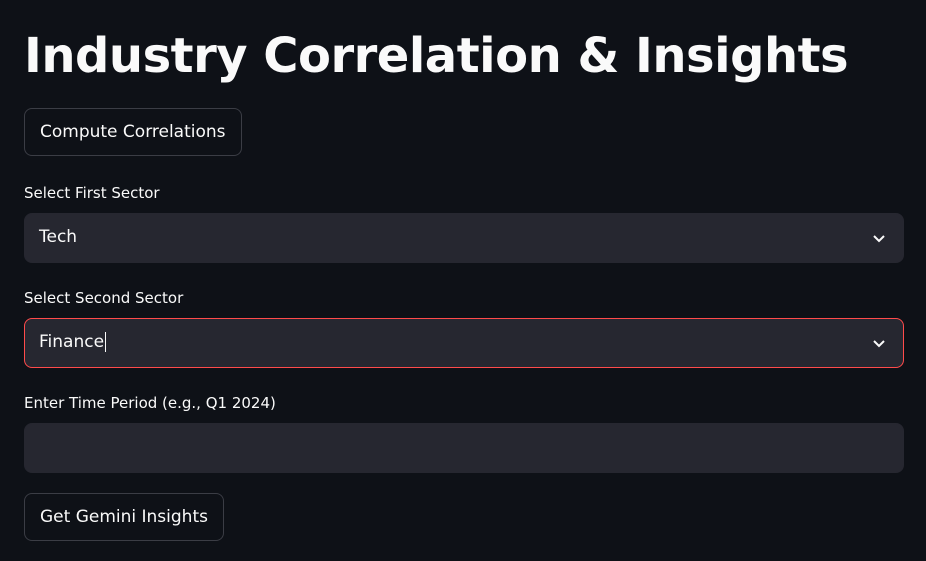  I want to click on second-sector-select: Finance, so click(464, 343).